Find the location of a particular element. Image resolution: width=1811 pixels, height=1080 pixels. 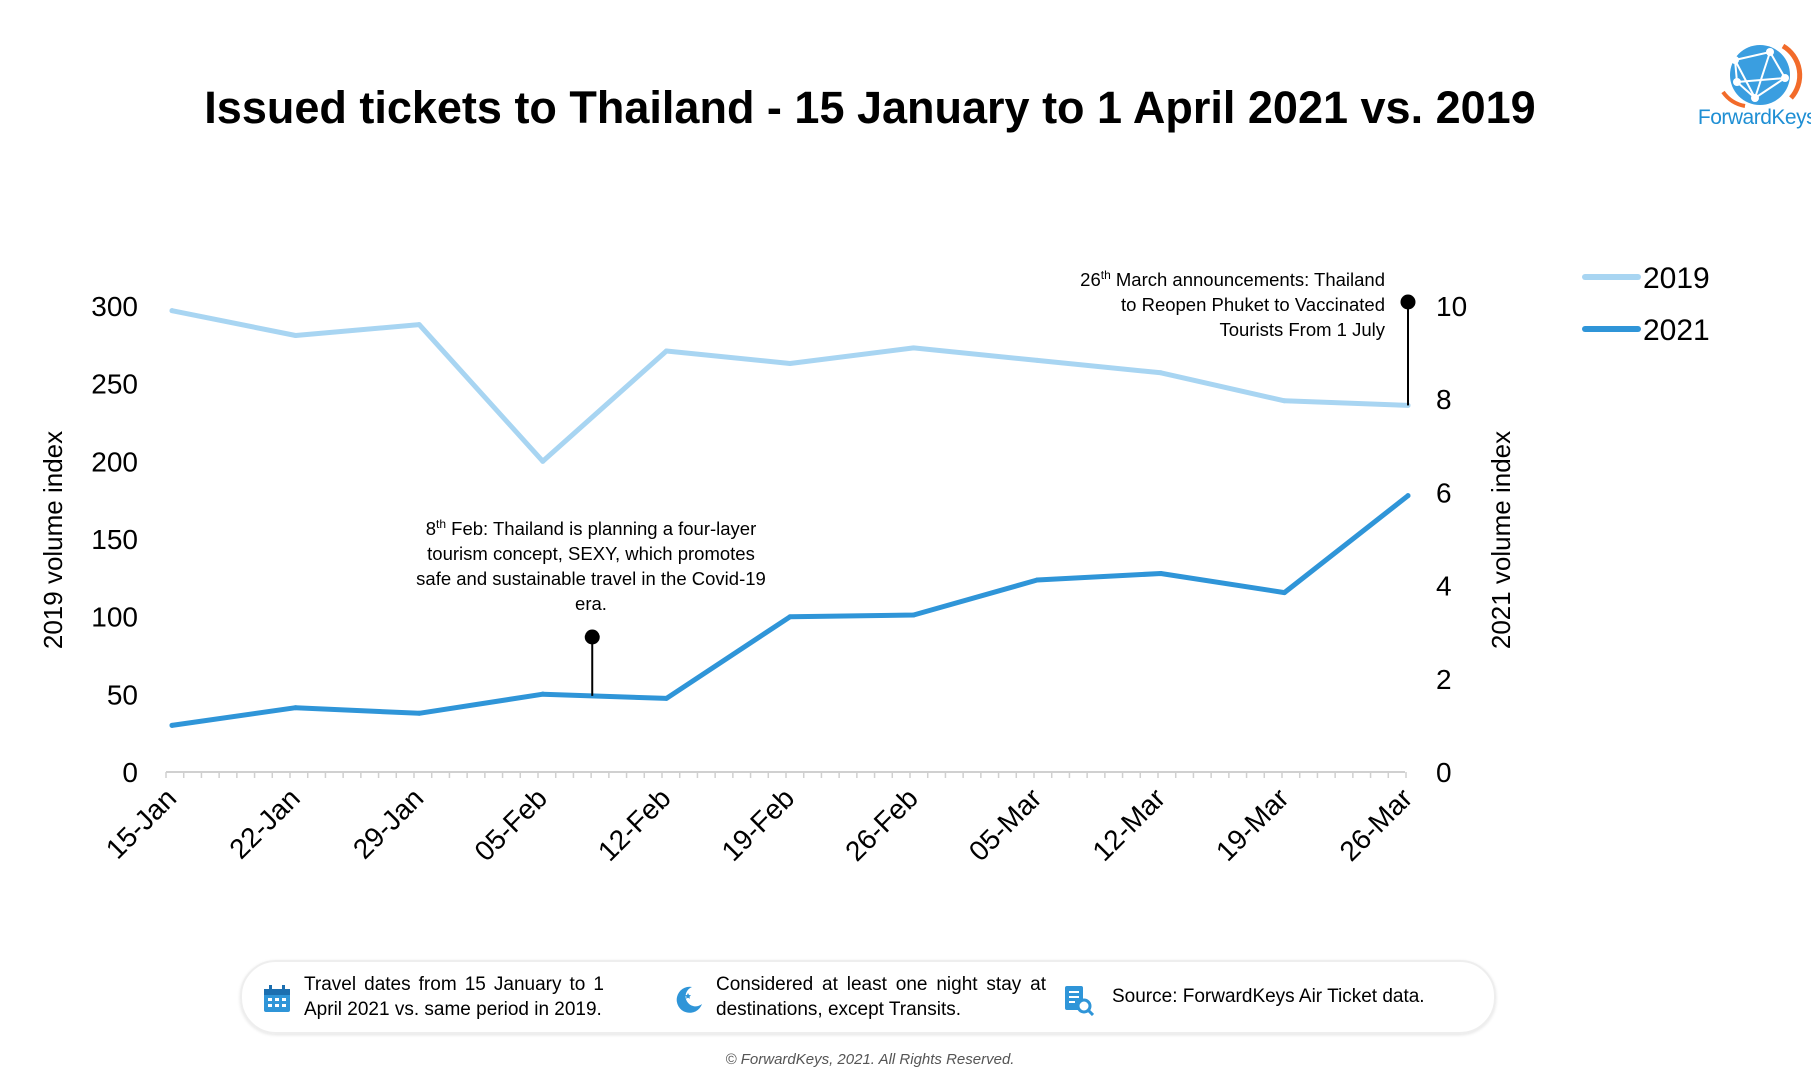

y-right-tick-label: 8 is located at coordinates (1444, 399).